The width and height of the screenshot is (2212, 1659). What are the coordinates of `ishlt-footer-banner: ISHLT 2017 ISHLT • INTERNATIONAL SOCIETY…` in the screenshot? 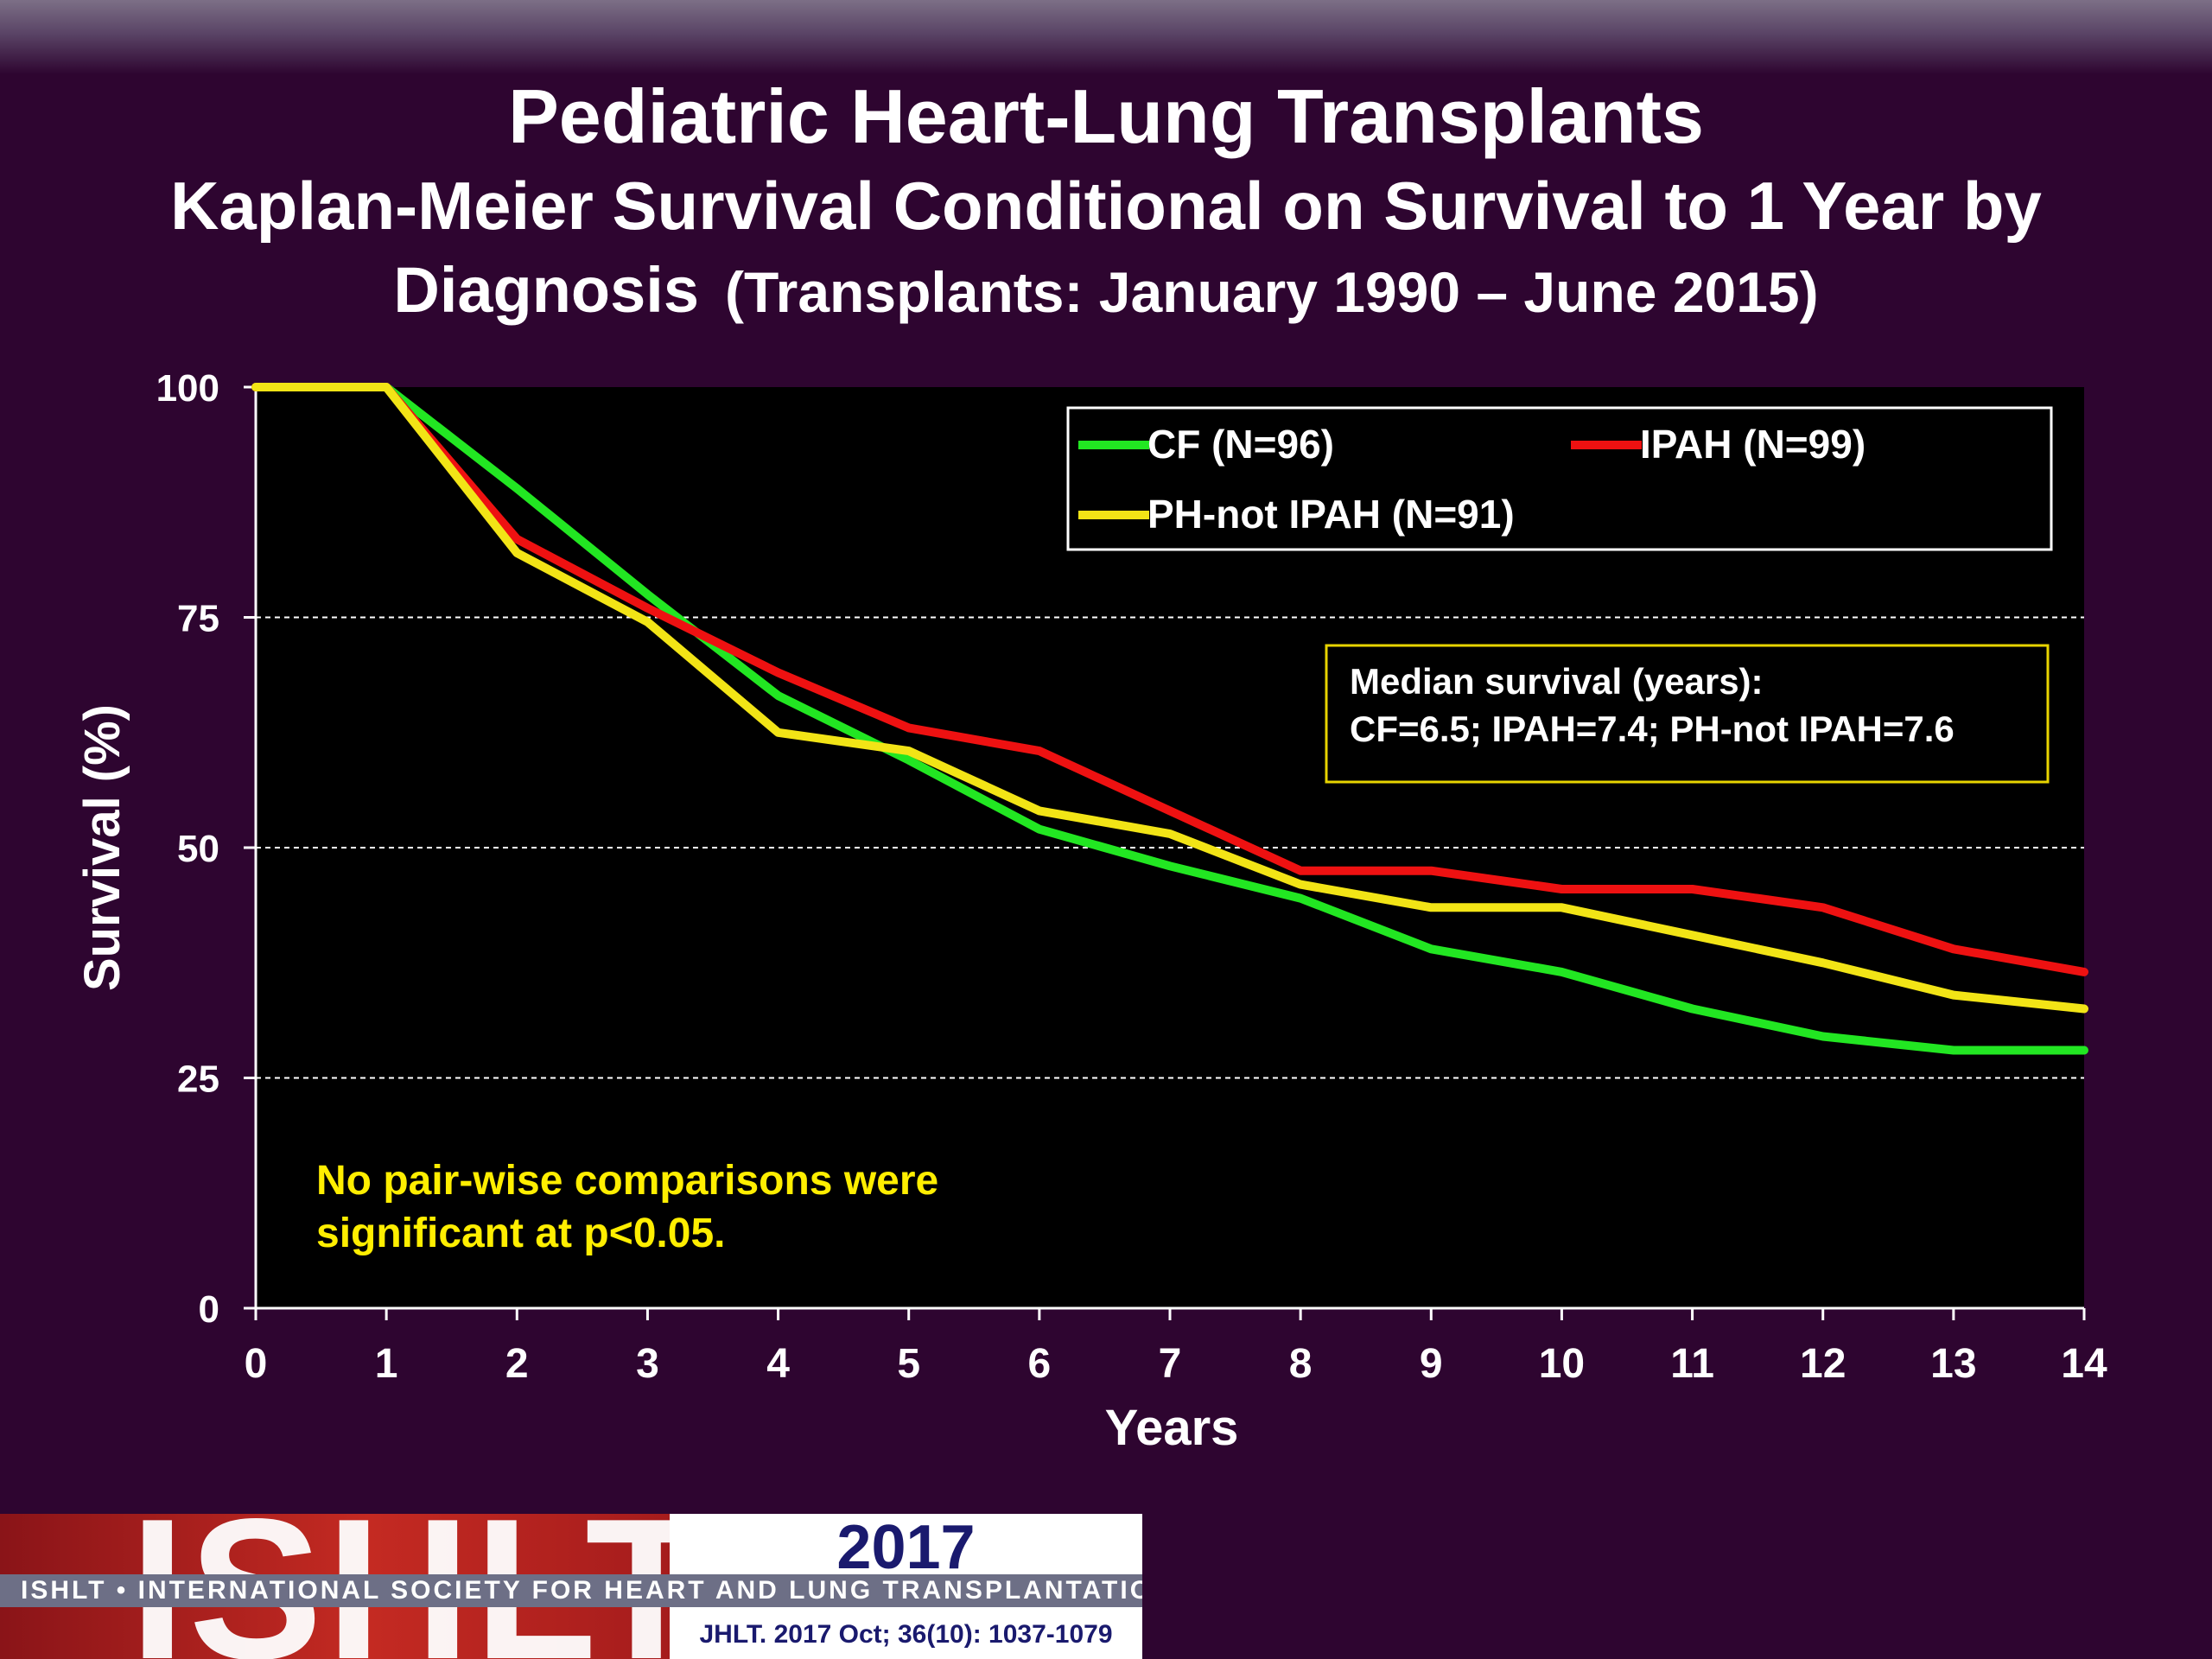 It's located at (571, 1586).